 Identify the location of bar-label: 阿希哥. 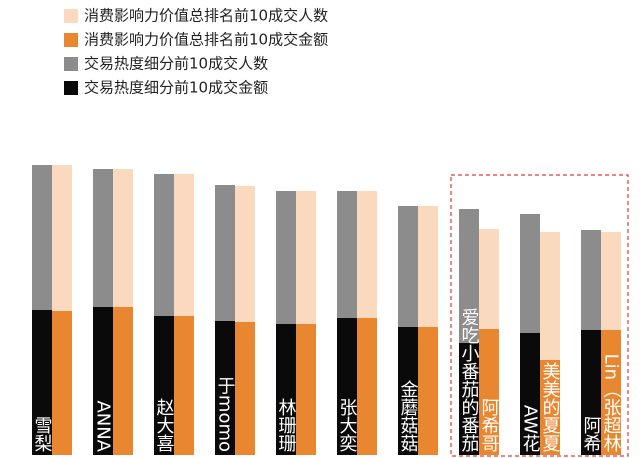
(489, 425).